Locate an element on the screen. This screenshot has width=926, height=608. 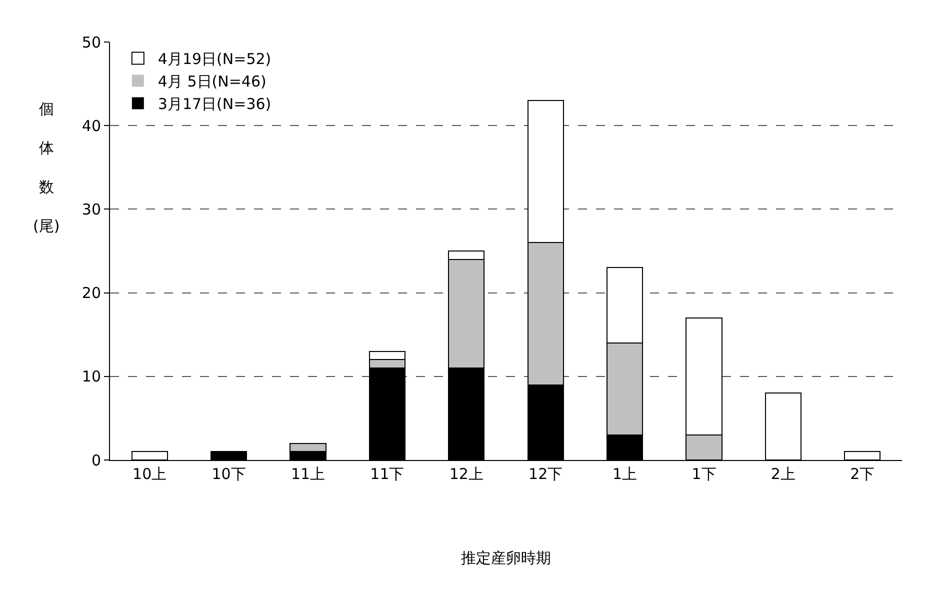
text: 個体数(尾) is located at coordinates (46, 167).